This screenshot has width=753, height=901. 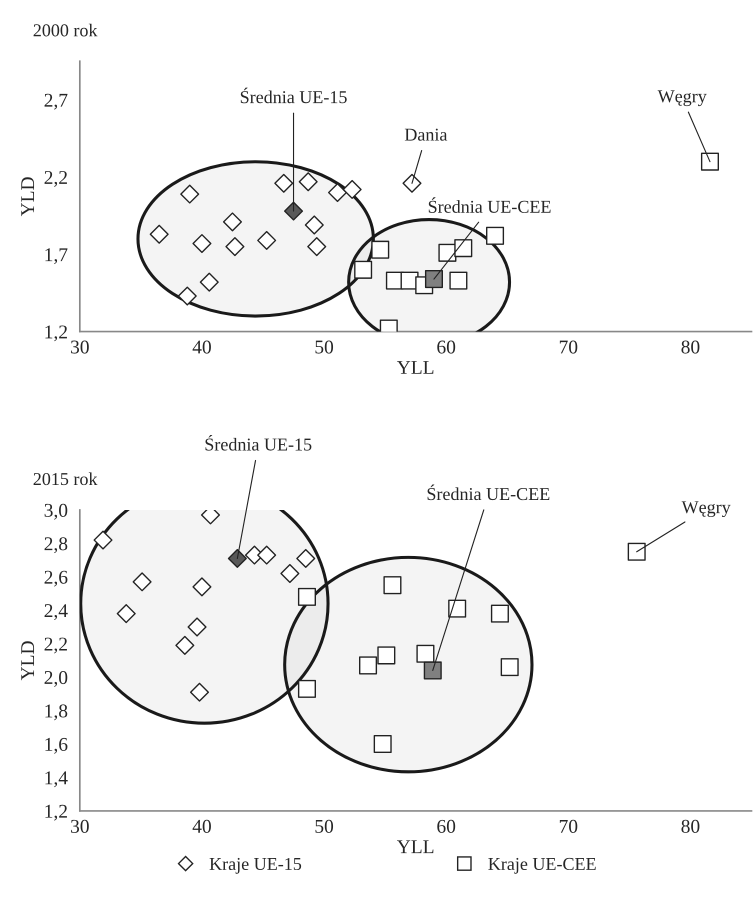 I want to click on annotation: Dania, so click(x=426, y=134).